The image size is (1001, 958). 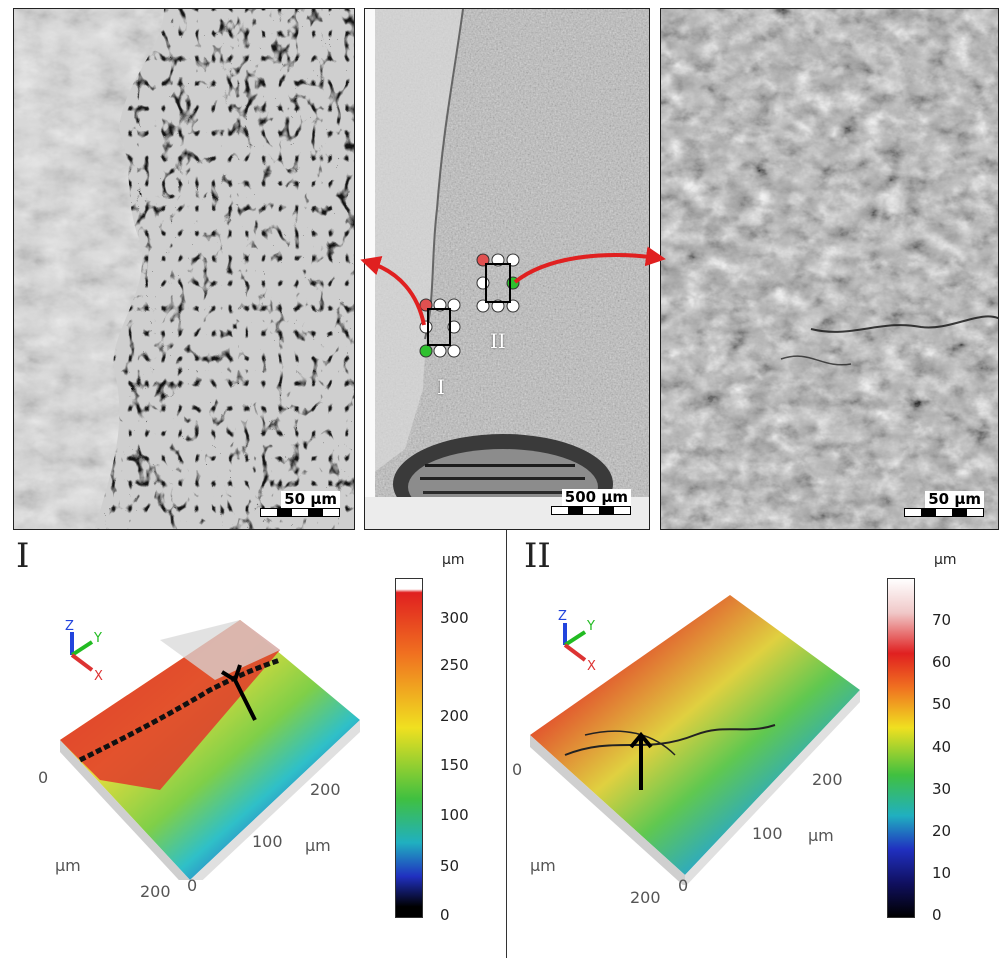 I want to click on cb-ii-tick: 50, so click(x=942, y=704).